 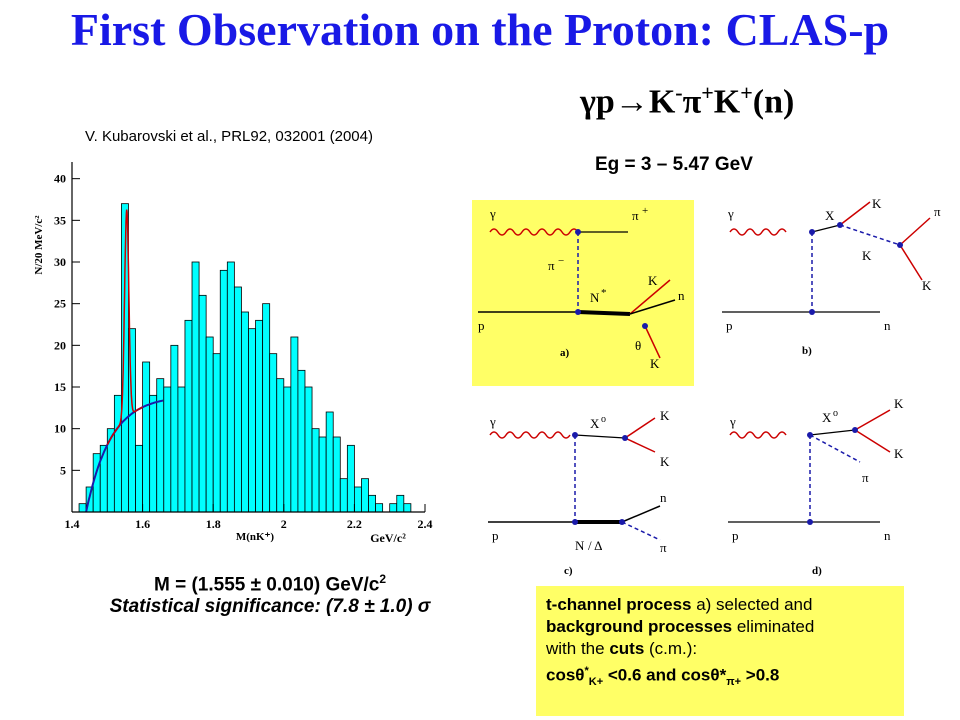 I want to click on diagram-a: γ π + π − p N * K n θ K a), so click(x=583, y=293).